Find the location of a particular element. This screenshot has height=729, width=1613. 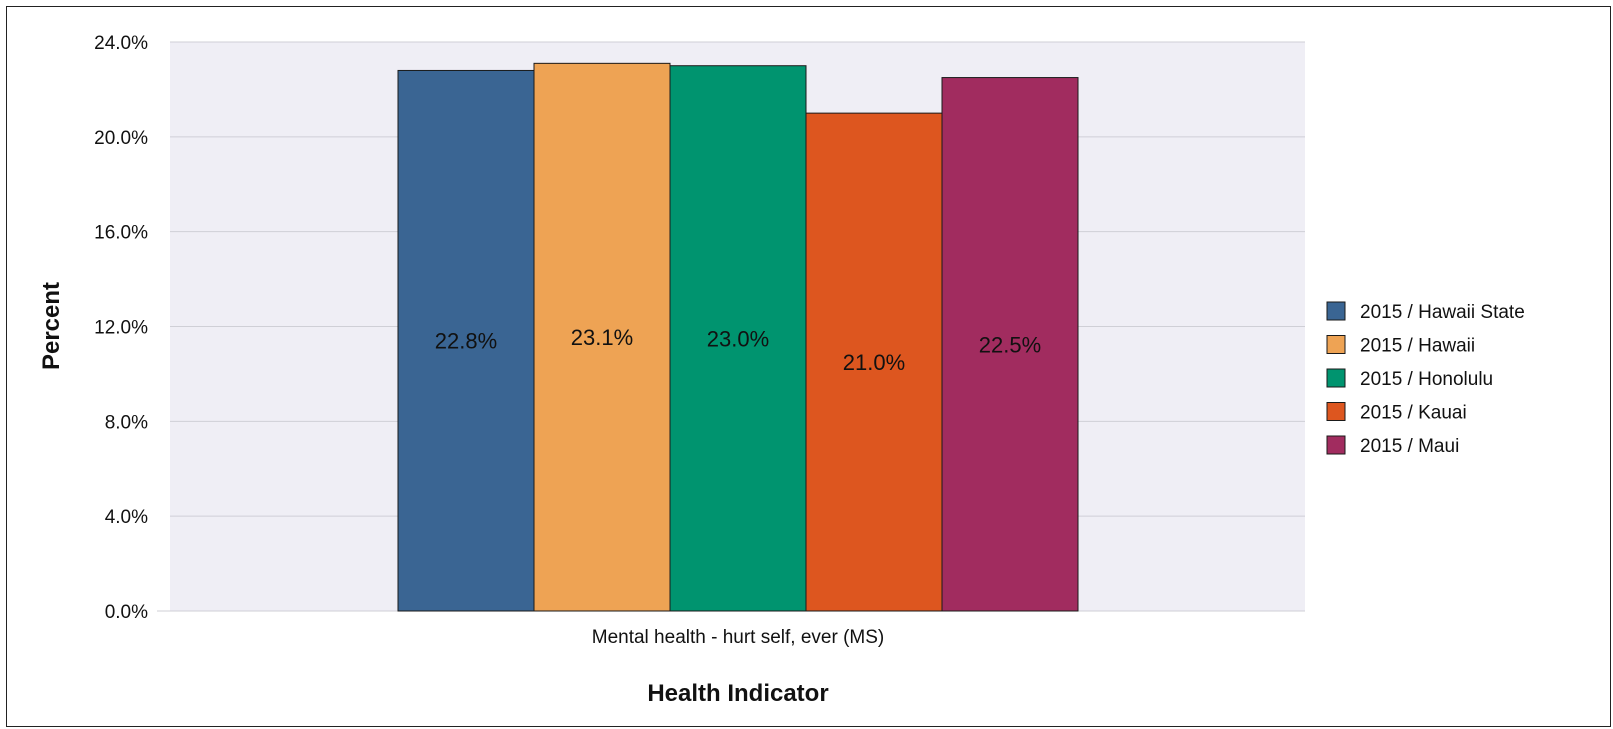

bar-2015-hawaii-state is located at coordinates (466, 340).